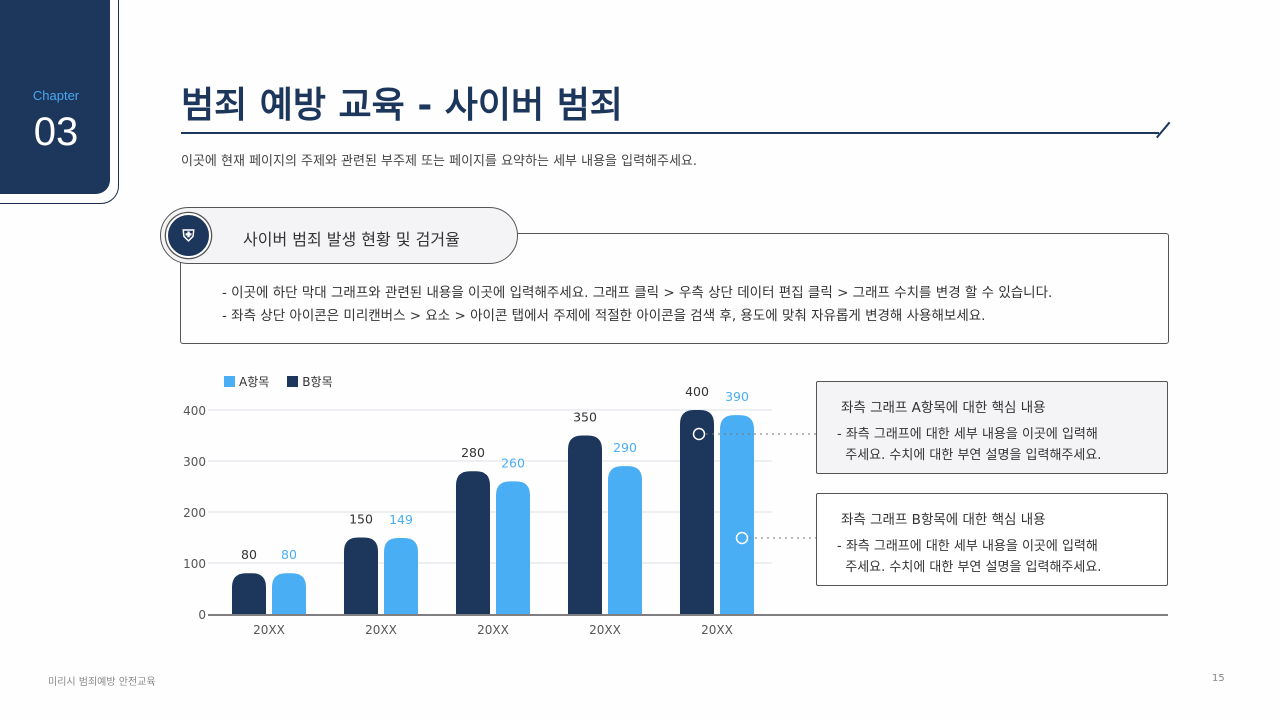 The image size is (1280, 720). Describe the element at coordinates (943, 408) in the screenshot. I see `card-heading: 좌측 그래프 A항목에 대한 핵심 내용` at that location.